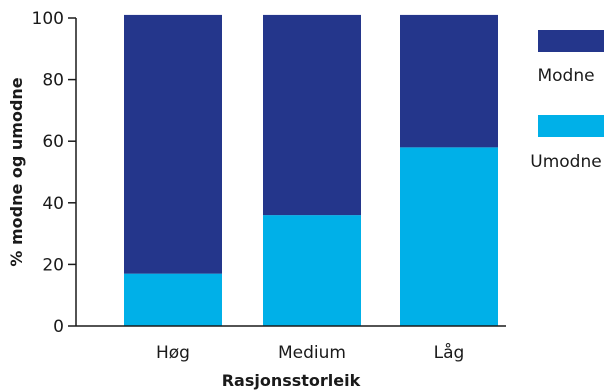 The height and width of the screenshot is (392, 608). I want to click on y-tick-label: 100, so click(48, 19).